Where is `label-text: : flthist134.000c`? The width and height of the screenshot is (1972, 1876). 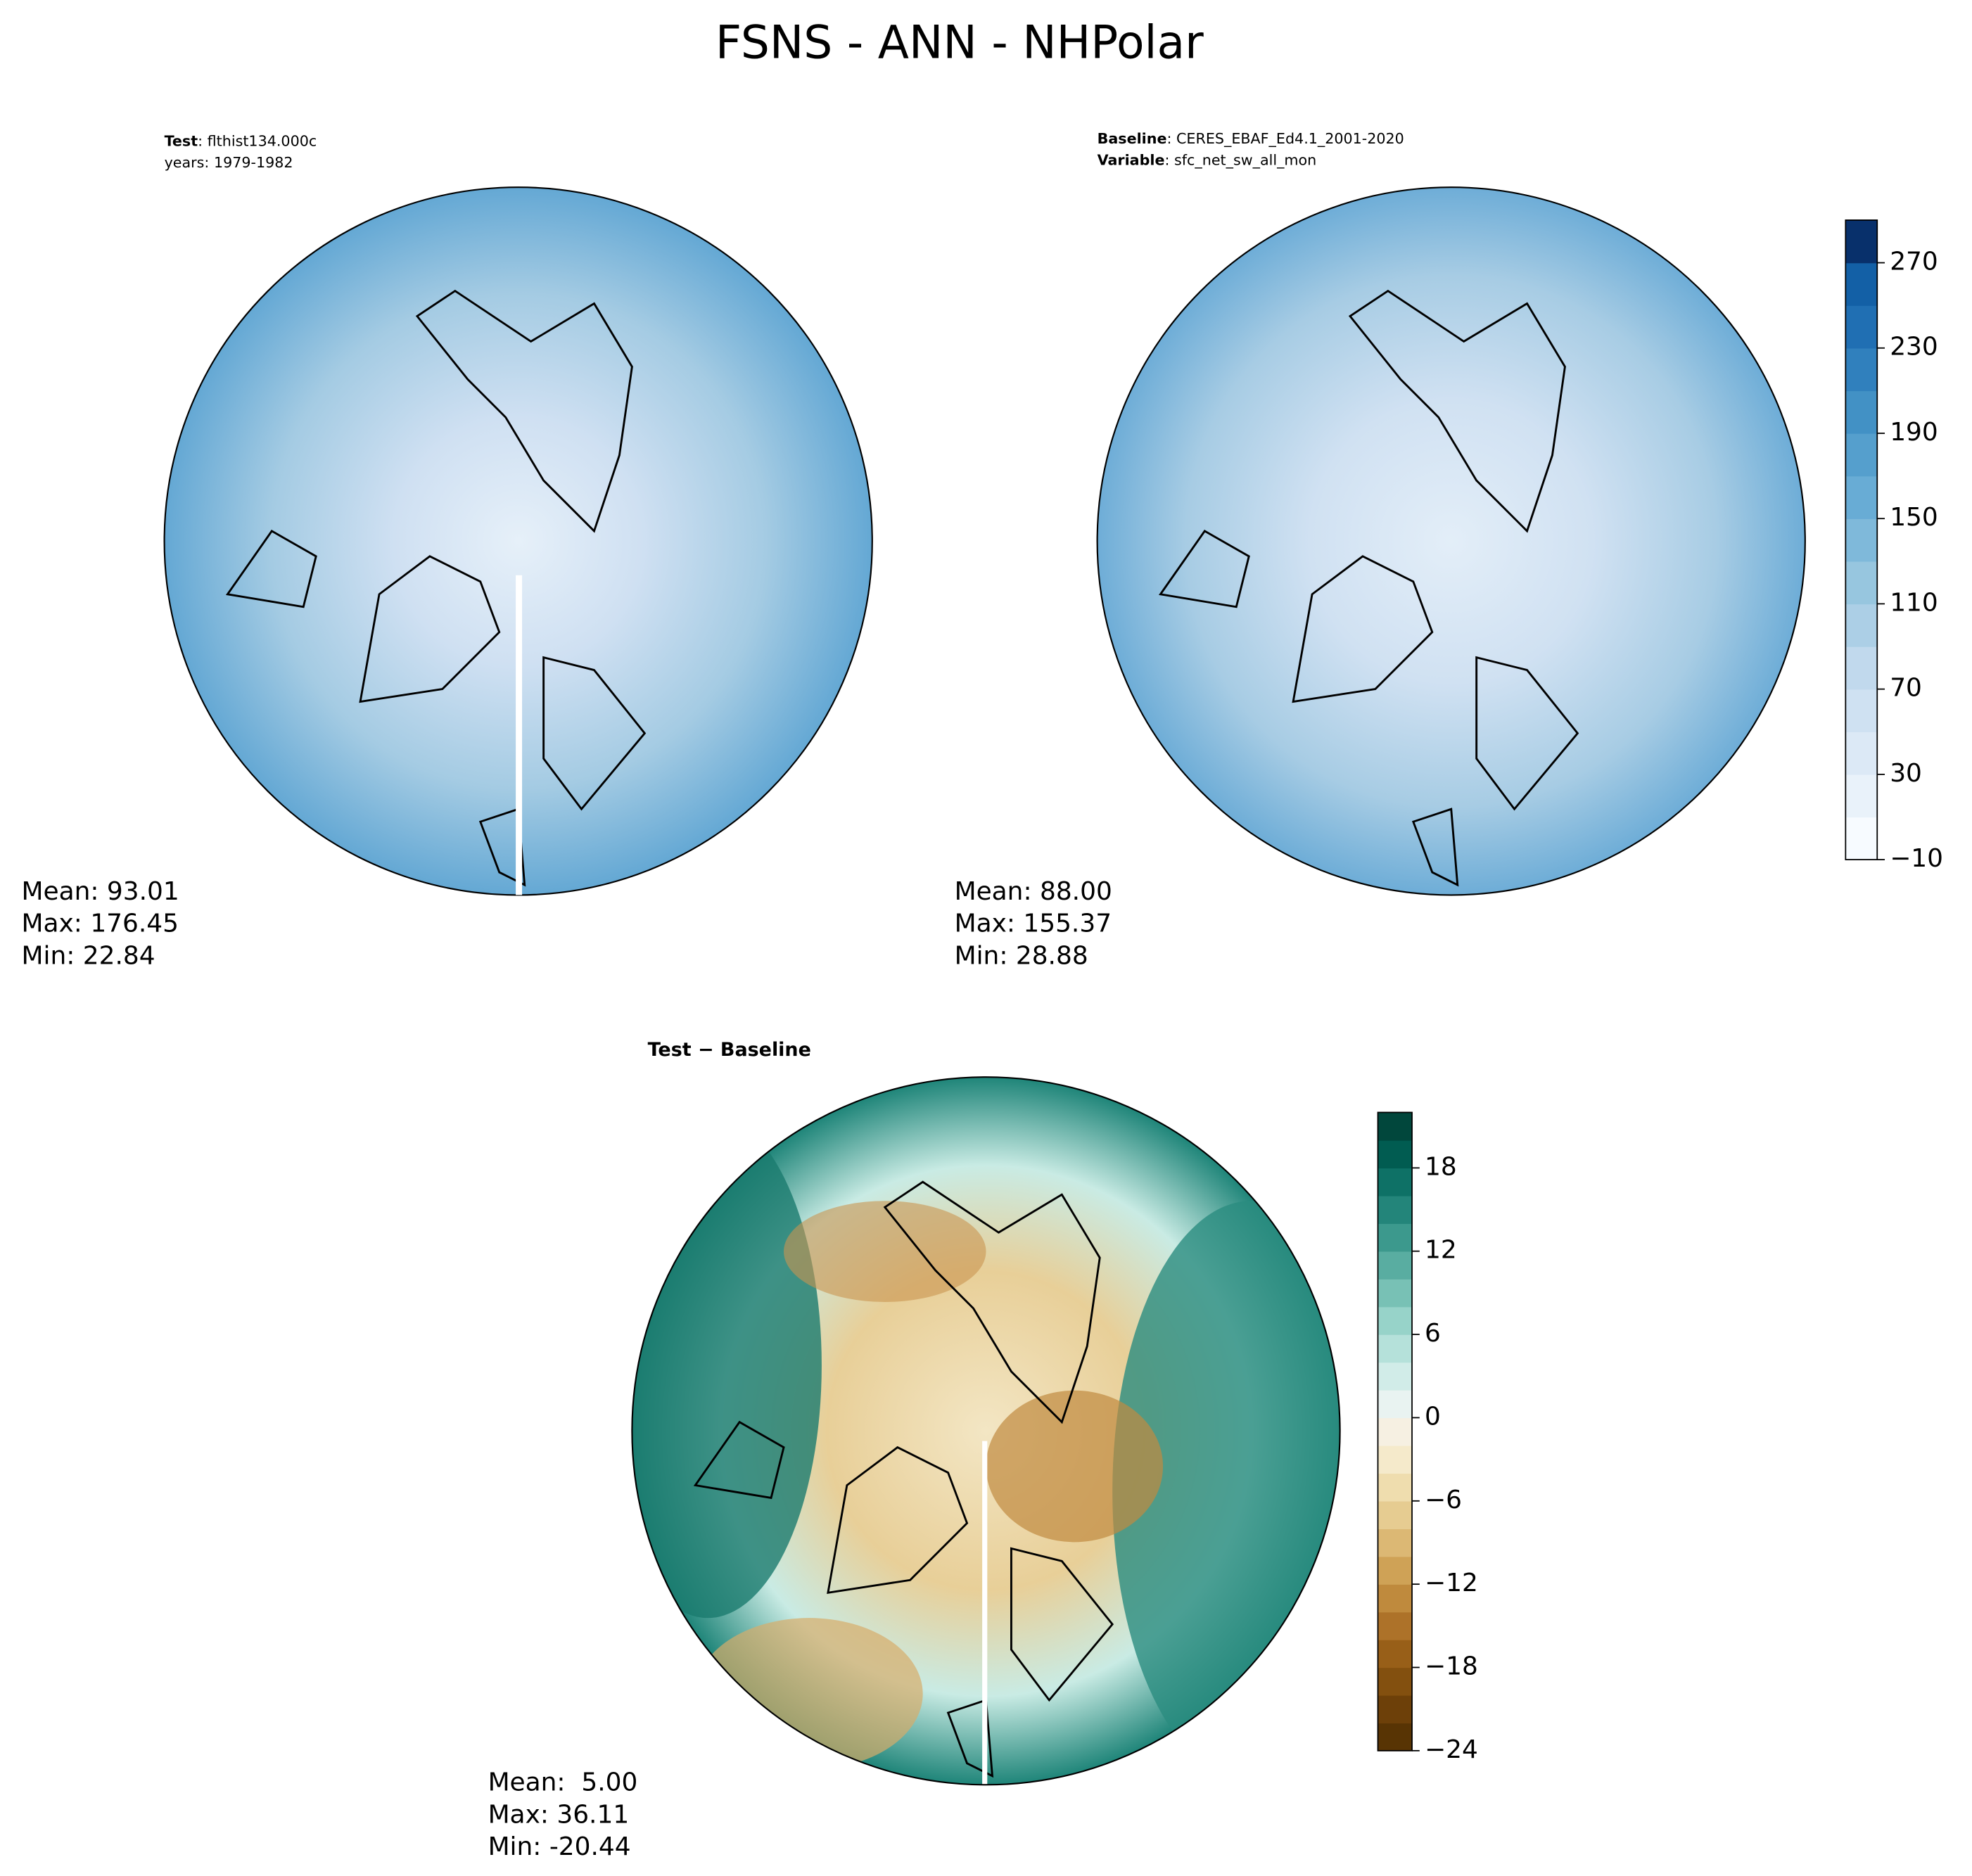 label-text: : flthist134.000c is located at coordinates (257, 141).